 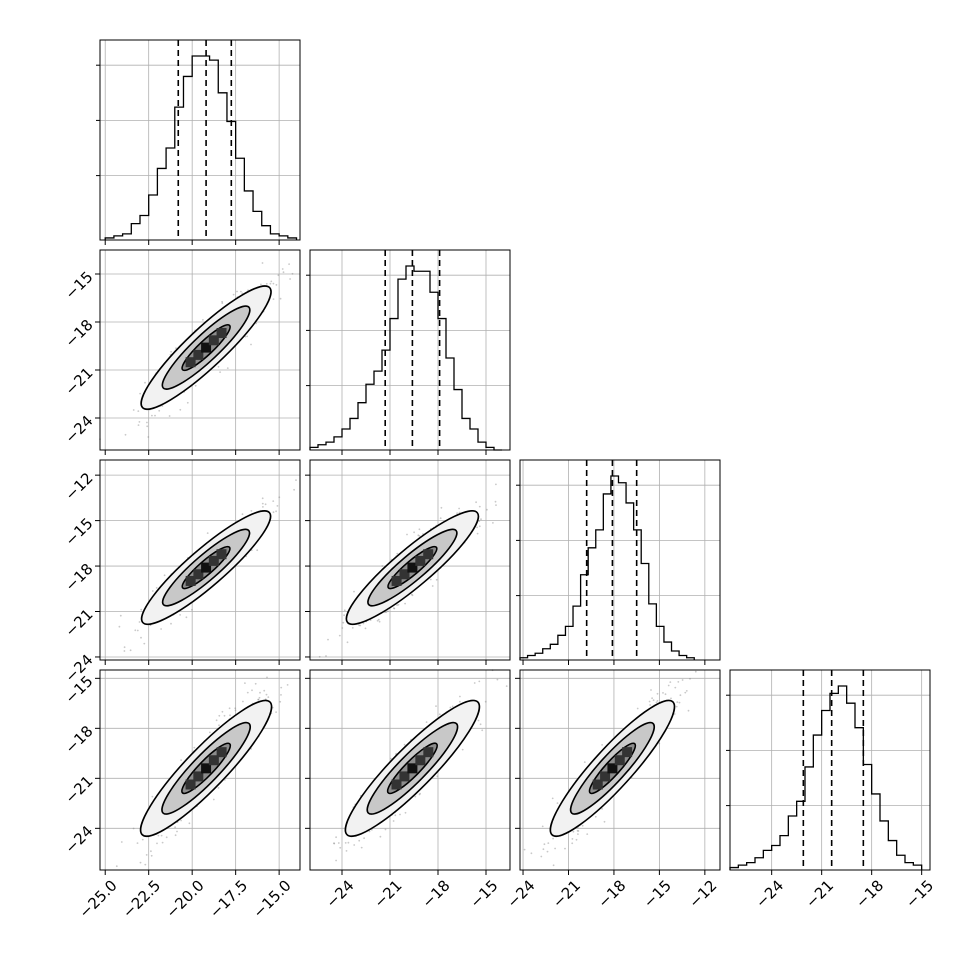 What do you see at coordinates (78, 381) in the screenshot?
I see `y-tick-label-1-1: −21` at bounding box center [78, 381].